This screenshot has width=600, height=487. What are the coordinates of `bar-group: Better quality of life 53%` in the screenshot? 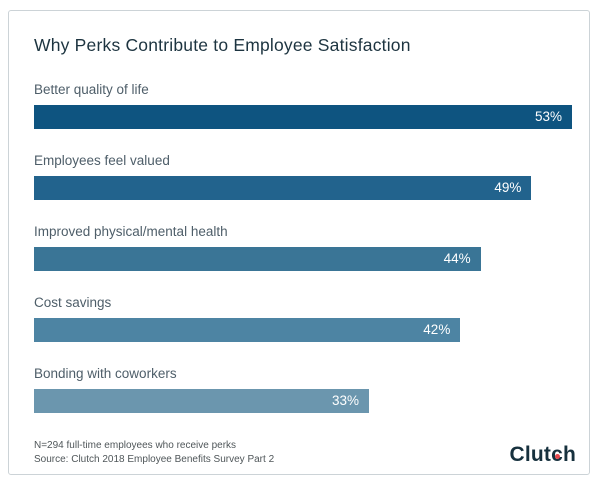 It's located at (303, 105).